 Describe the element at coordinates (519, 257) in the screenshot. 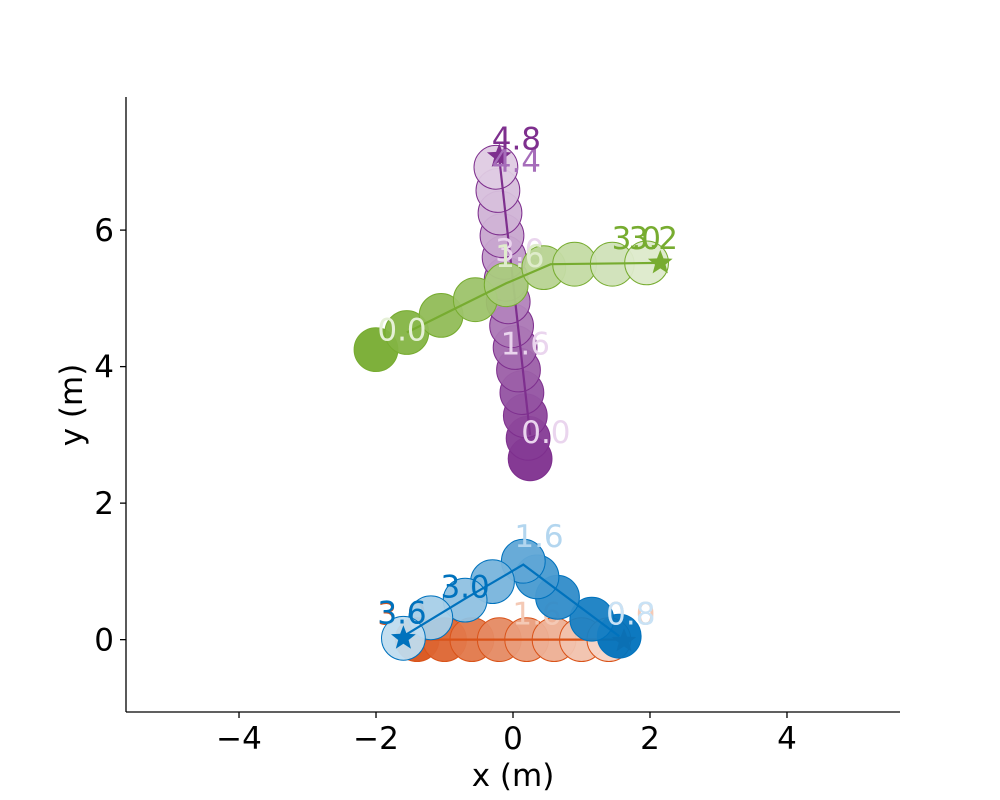

I see `agent-3-time-label: 1.6` at that location.